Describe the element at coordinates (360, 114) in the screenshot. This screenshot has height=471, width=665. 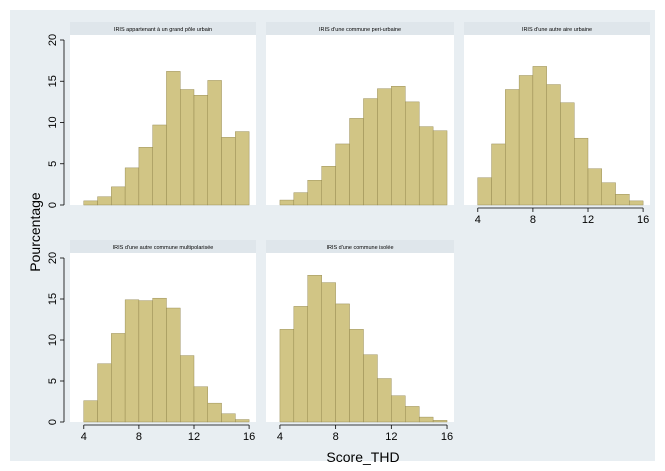
I see `panel-2: IRIS d'une commune peri-urbaine` at that location.